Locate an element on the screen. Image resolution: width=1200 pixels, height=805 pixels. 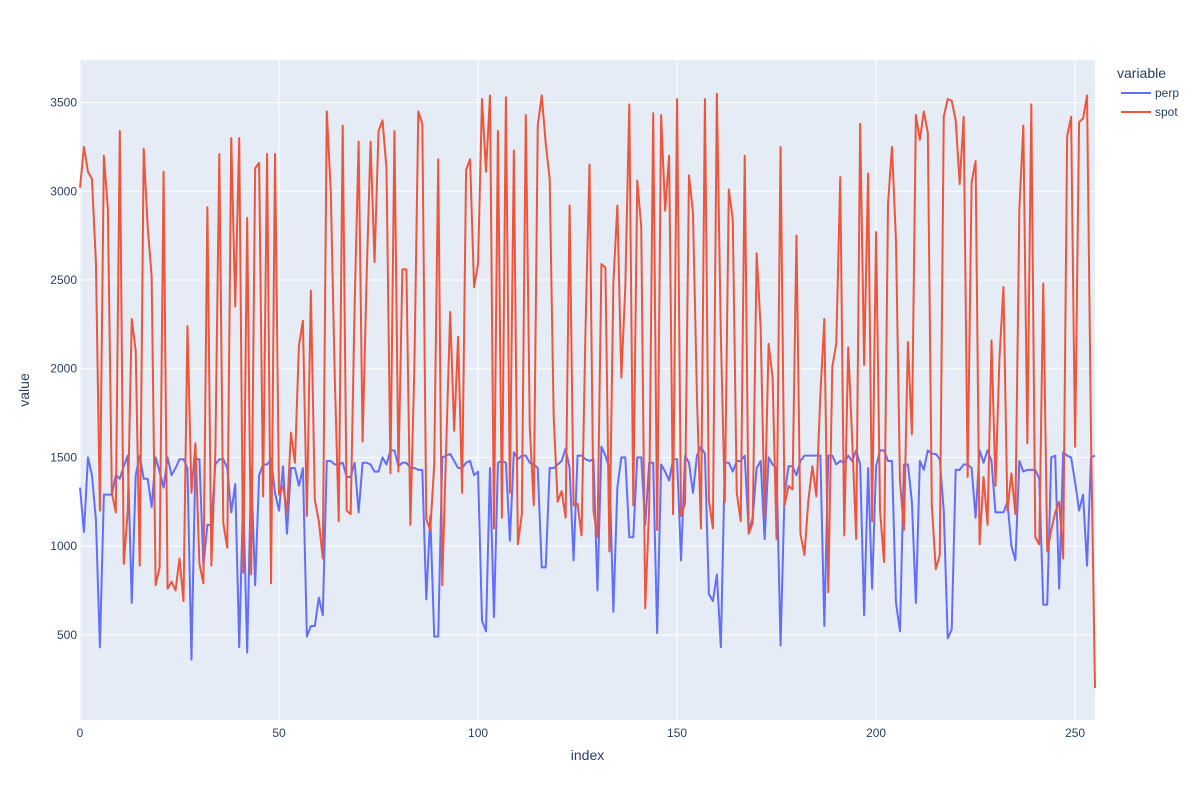
legend-label-spot: spot is located at coordinates (1166, 112).